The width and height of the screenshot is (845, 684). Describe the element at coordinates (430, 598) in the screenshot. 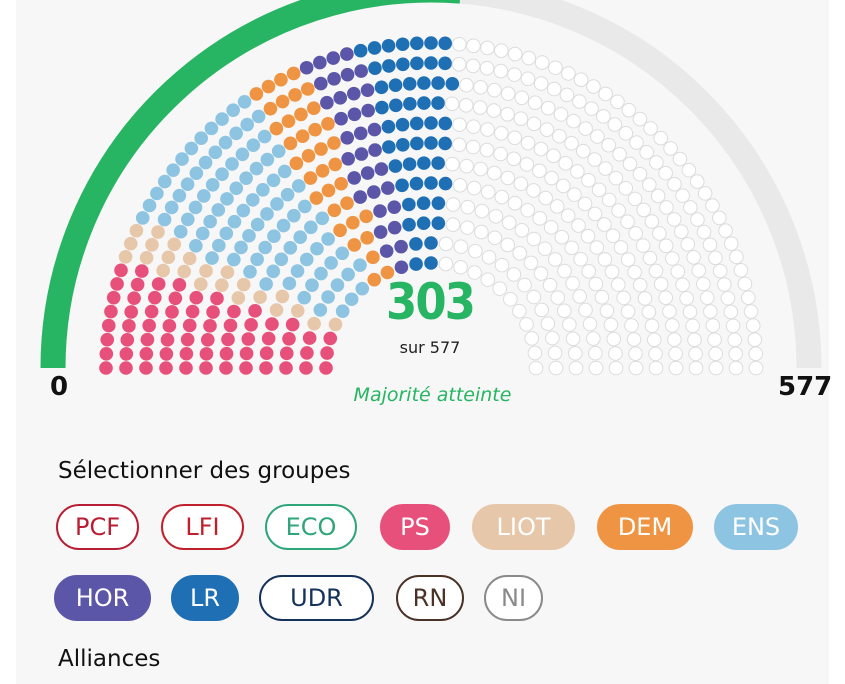

I see `group-chip-rn: RN` at that location.